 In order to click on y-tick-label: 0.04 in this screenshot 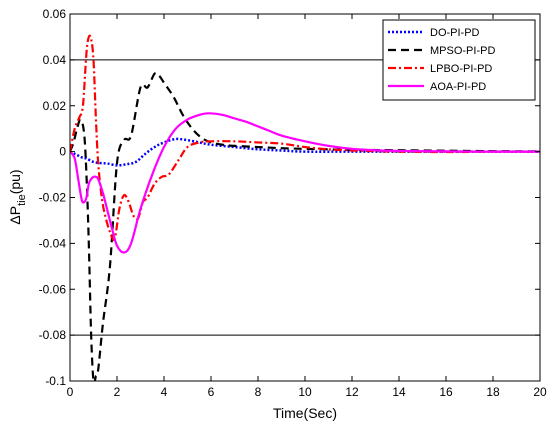, I will do `click(55, 60)`.